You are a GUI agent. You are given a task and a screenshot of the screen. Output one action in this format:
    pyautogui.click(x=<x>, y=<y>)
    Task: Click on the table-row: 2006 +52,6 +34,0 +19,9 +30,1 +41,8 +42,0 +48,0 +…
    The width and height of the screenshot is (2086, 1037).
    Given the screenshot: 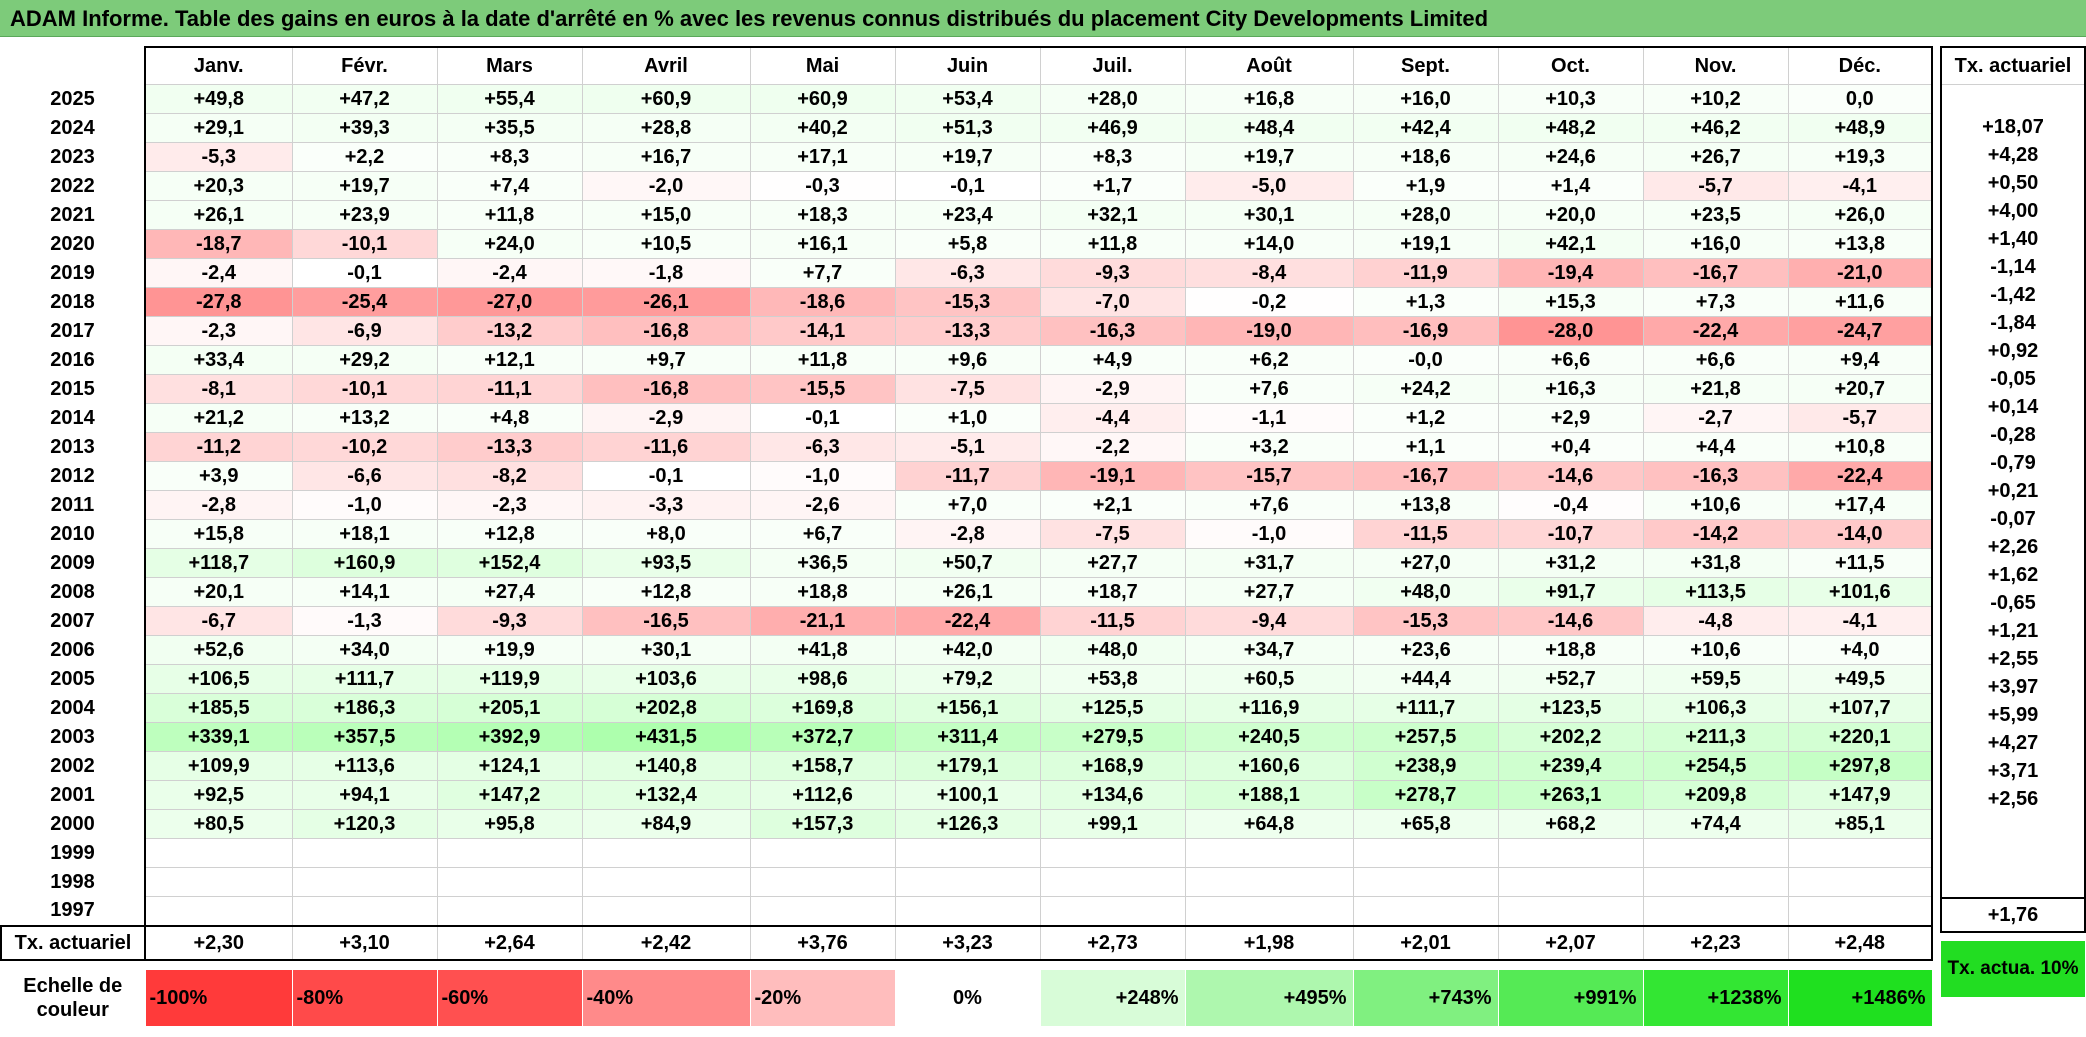 What is the action you would take?
    pyautogui.click(x=967, y=650)
    